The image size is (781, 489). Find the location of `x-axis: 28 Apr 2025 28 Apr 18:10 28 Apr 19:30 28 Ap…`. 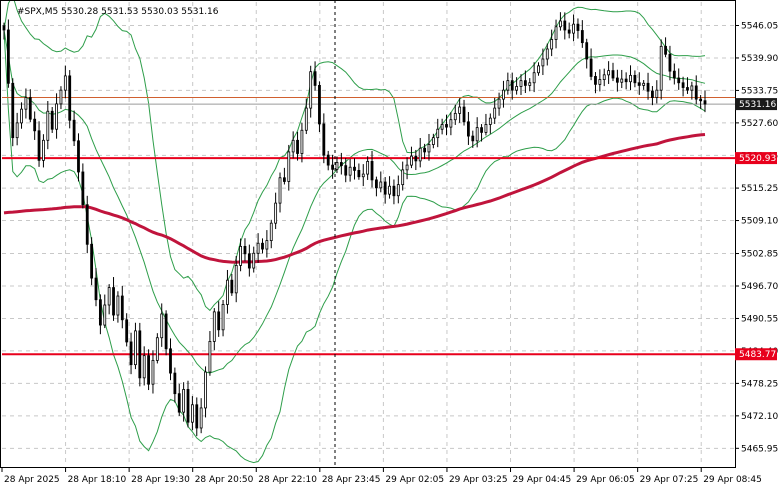

x-axis: 28 Apr 2025 28 Apr 18:10 28 Apr 19:30 28 Ap… is located at coordinates (381, 476).